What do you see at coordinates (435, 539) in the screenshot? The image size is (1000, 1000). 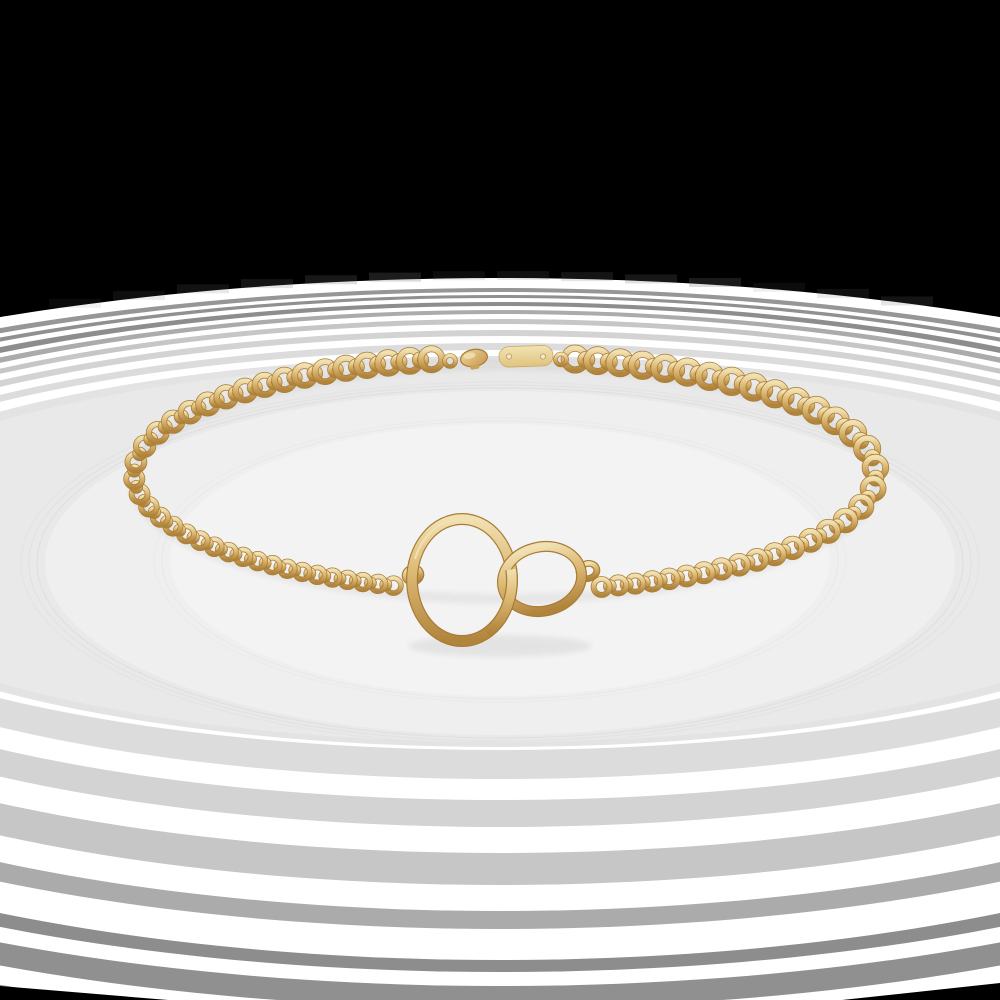 I see `charm-highlight` at bounding box center [435, 539].